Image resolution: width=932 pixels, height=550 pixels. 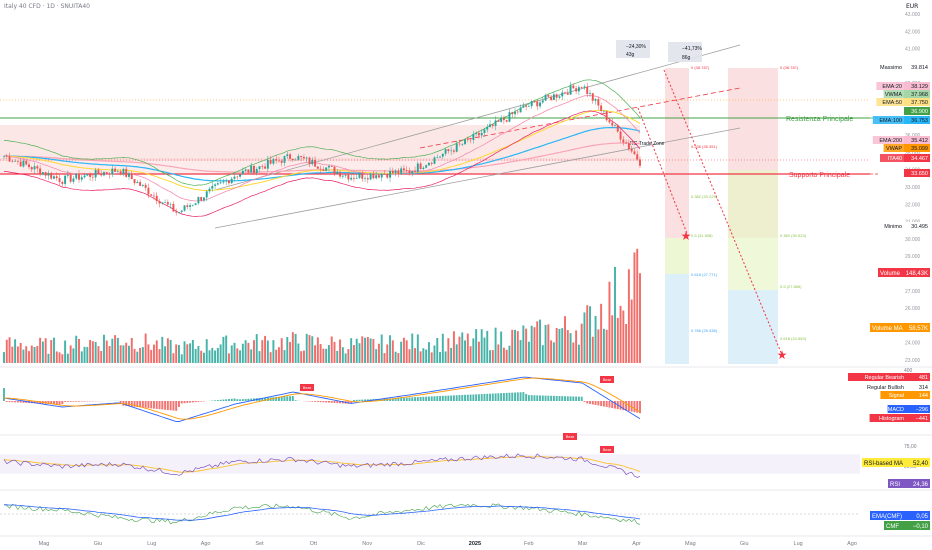 What do you see at coordinates (908, 409) in the screenshot?
I see `macd-legend-item: MACD −296` at bounding box center [908, 409].